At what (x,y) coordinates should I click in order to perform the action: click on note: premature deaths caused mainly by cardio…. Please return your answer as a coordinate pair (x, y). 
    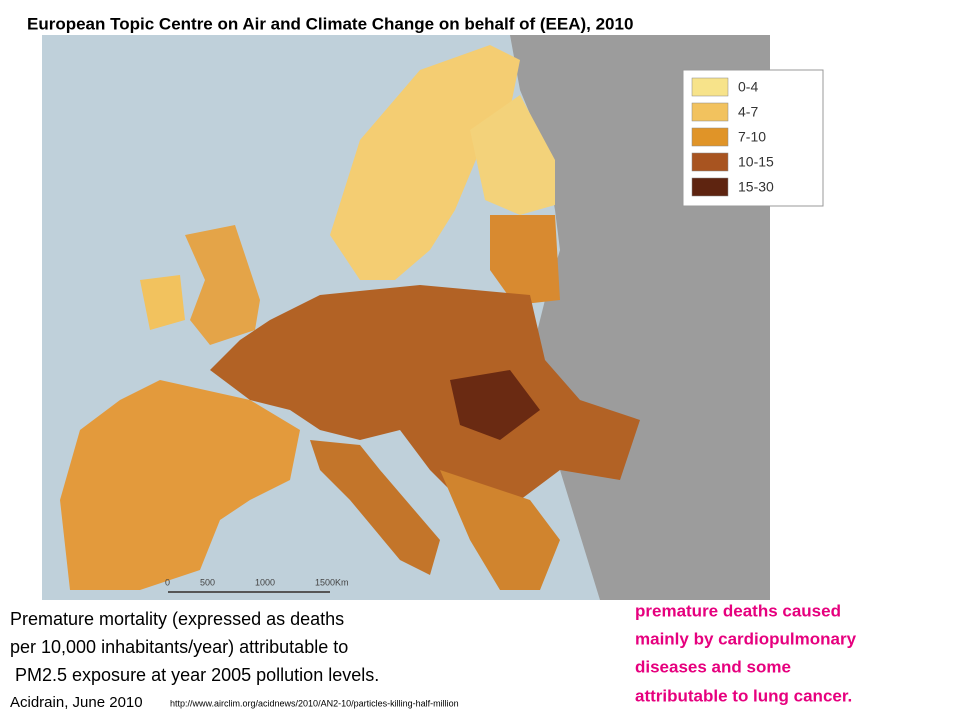
    Looking at the image, I should click on (746, 653).